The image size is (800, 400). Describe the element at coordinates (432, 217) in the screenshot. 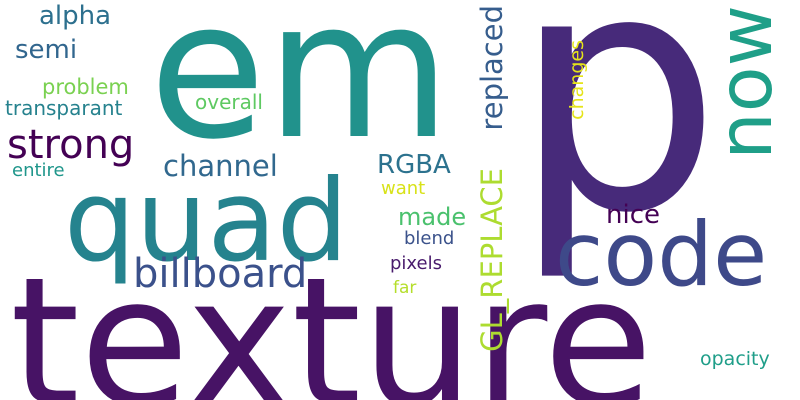

I see `word-made: made` at that location.